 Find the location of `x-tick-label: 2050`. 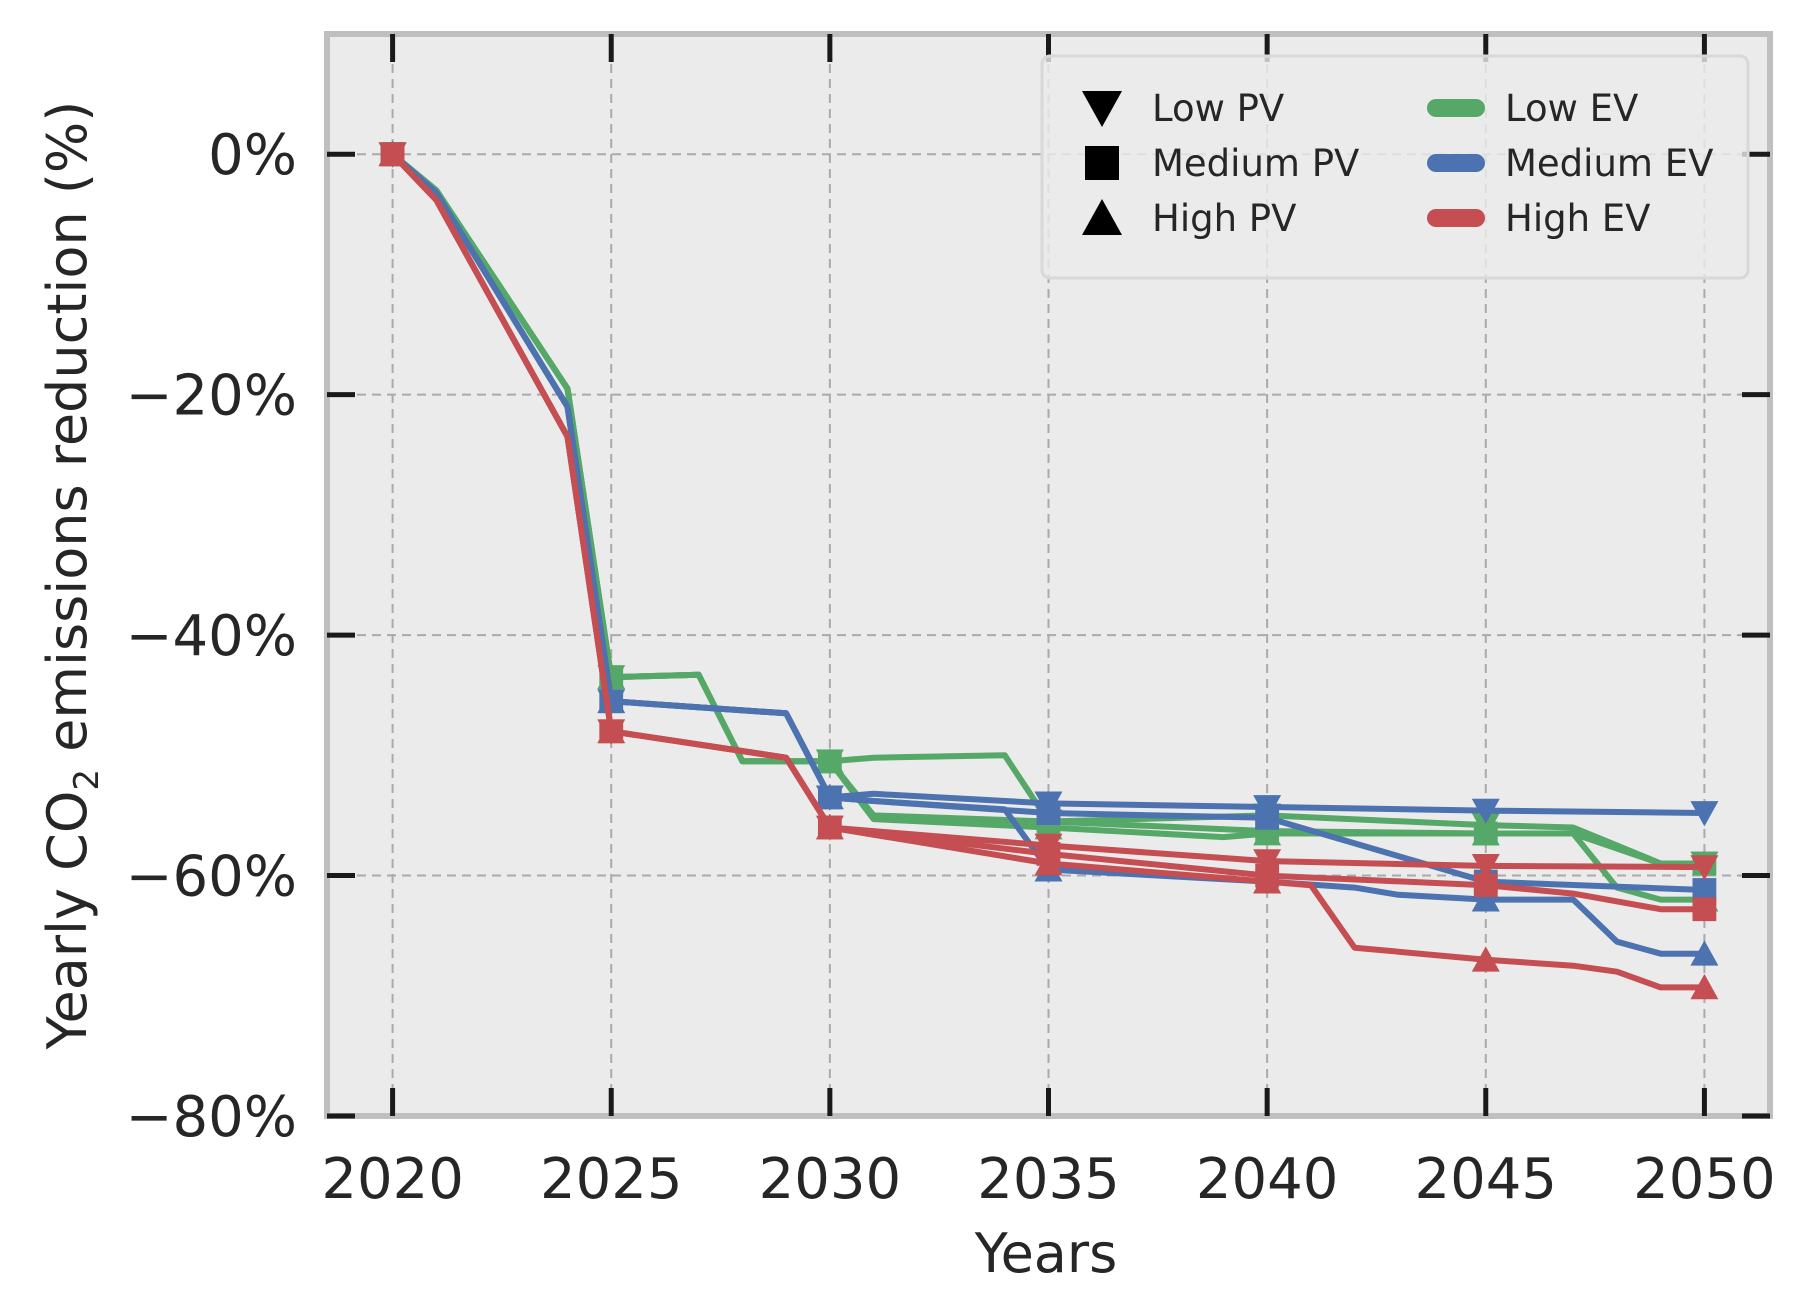

x-tick-label: 2050 is located at coordinates (1704, 1179).